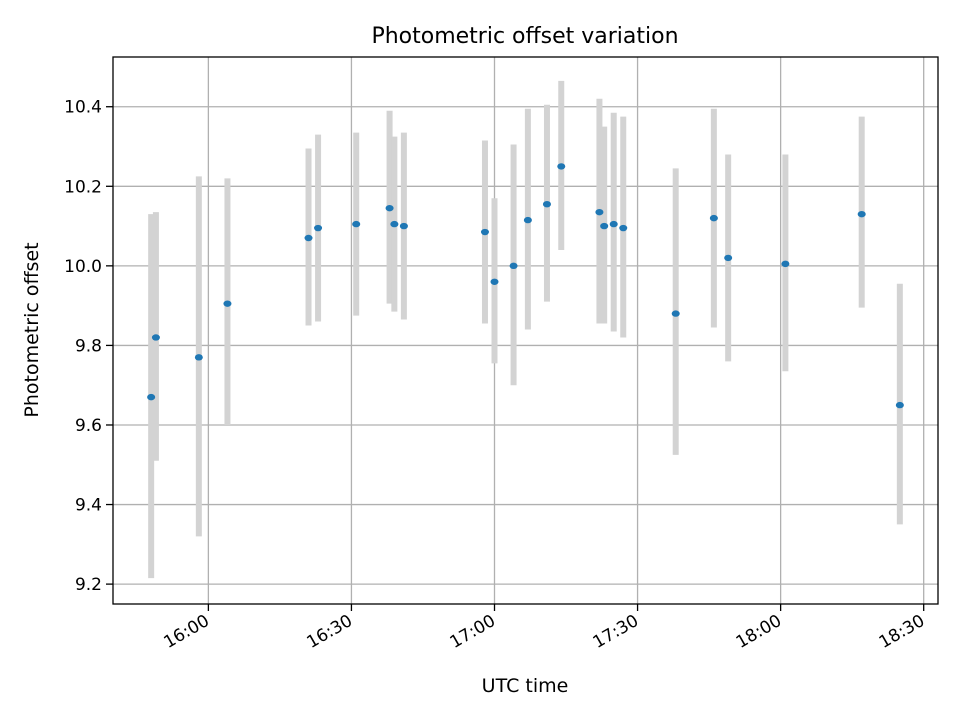  I want to click on y-tick-label: 10.4, so click(83, 108).